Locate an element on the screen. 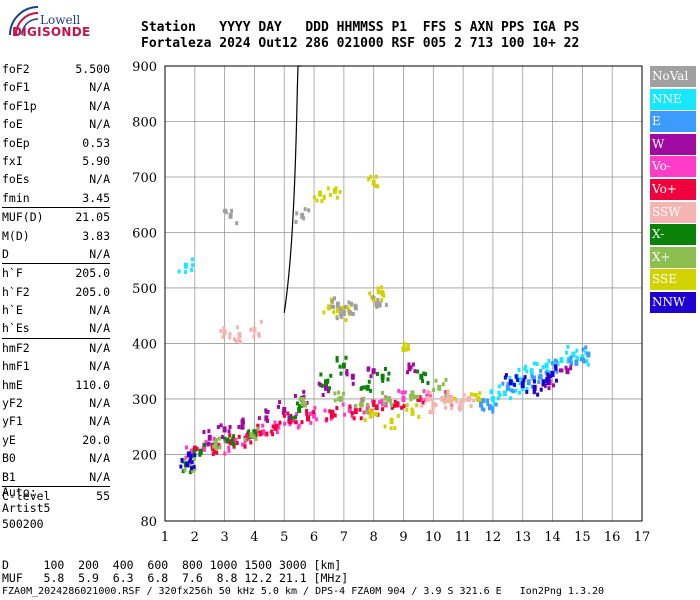 Image resolution: width=700 pixels, height=600 pixels. x-tick-label: 2 is located at coordinates (195, 537).